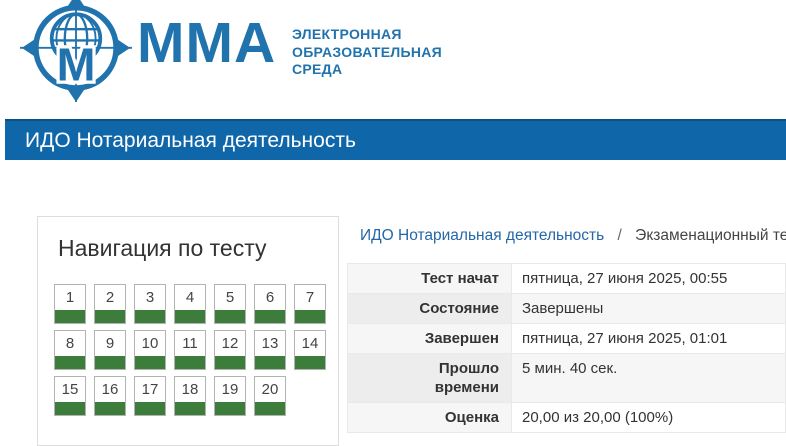 The image size is (786, 446). Describe the element at coordinates (710, 235) in the screenshot. I see `breadcrumb-current: Экзаменационный тест` at that location.